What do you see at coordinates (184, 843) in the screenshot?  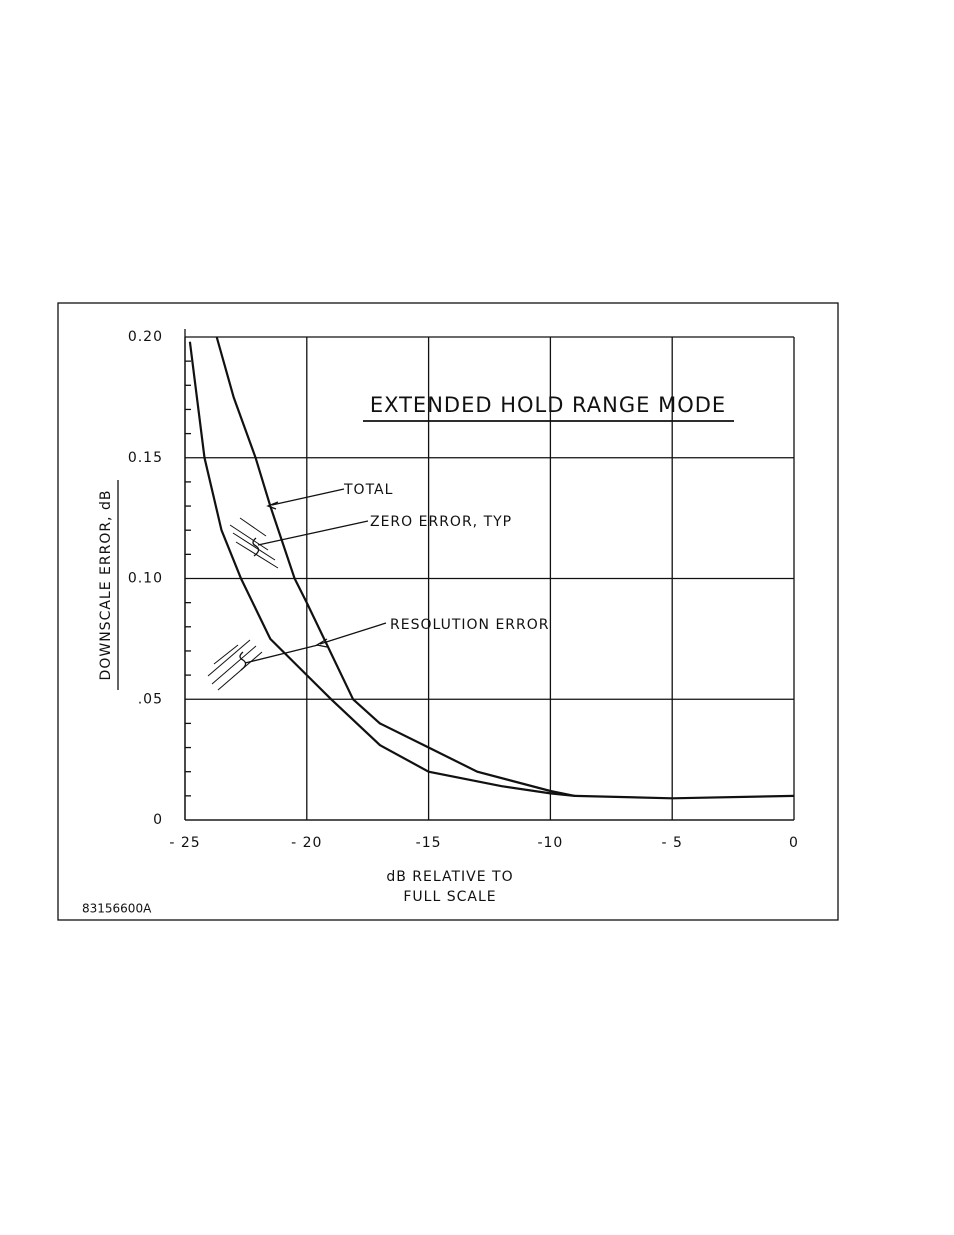 I see `x-tick-label: - 25` at bounding box center [184, 843].